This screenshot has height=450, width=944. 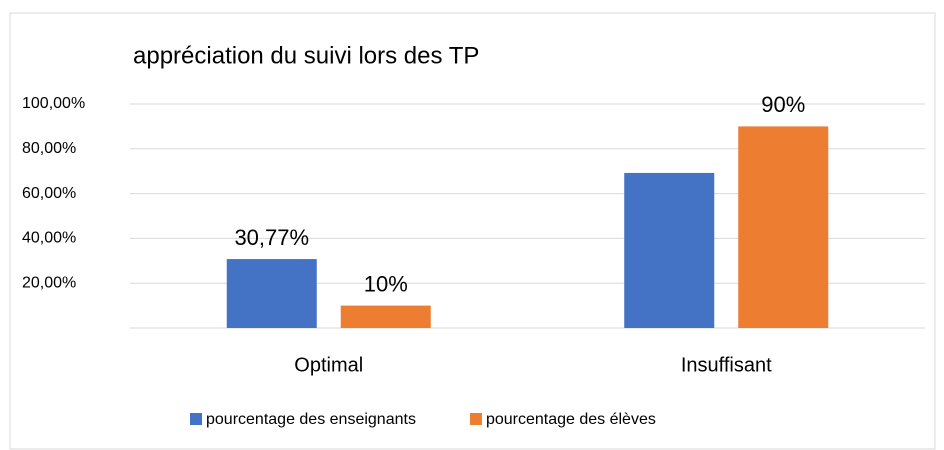 What do you see at coordinates (783, 104) in the screenshot?
I see `data-label: 90%` at bounding box center [783, 104].